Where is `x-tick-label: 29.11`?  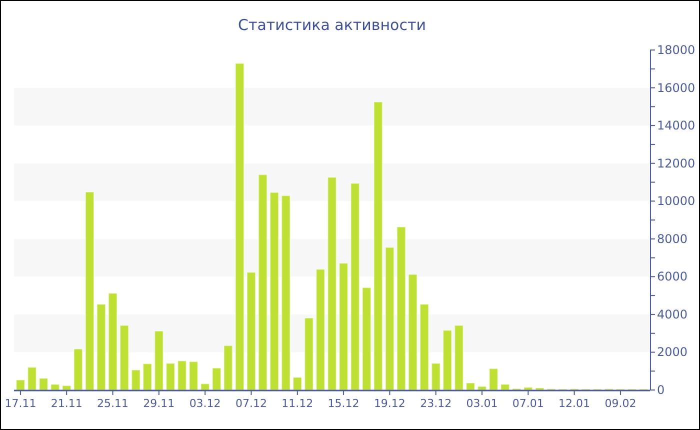 x-tick-label: 29.11 is located at coordinates (159, 403).